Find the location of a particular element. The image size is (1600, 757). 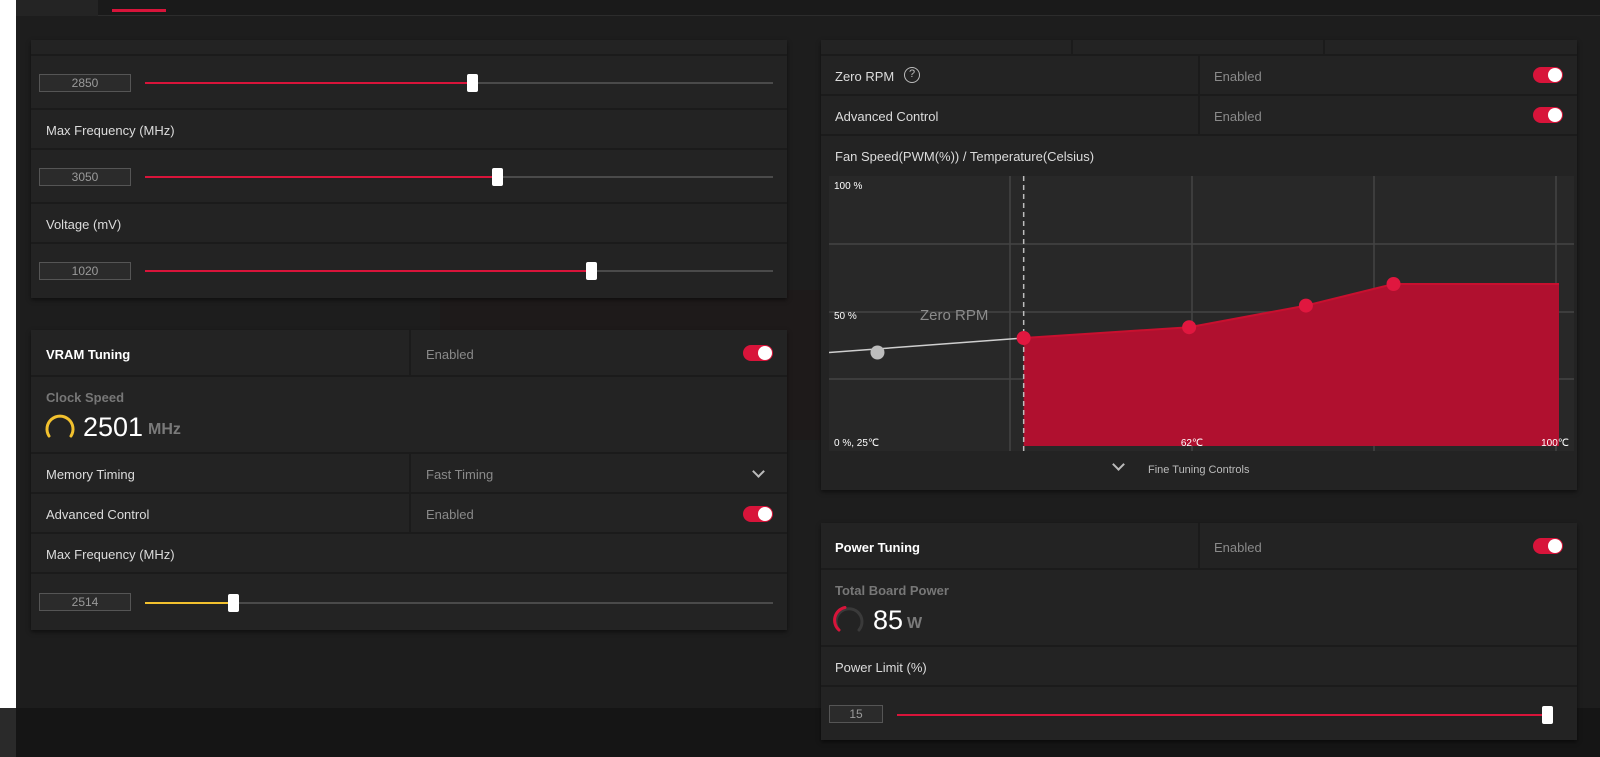

power-limit-slider is located at coordinates (1225, 715).